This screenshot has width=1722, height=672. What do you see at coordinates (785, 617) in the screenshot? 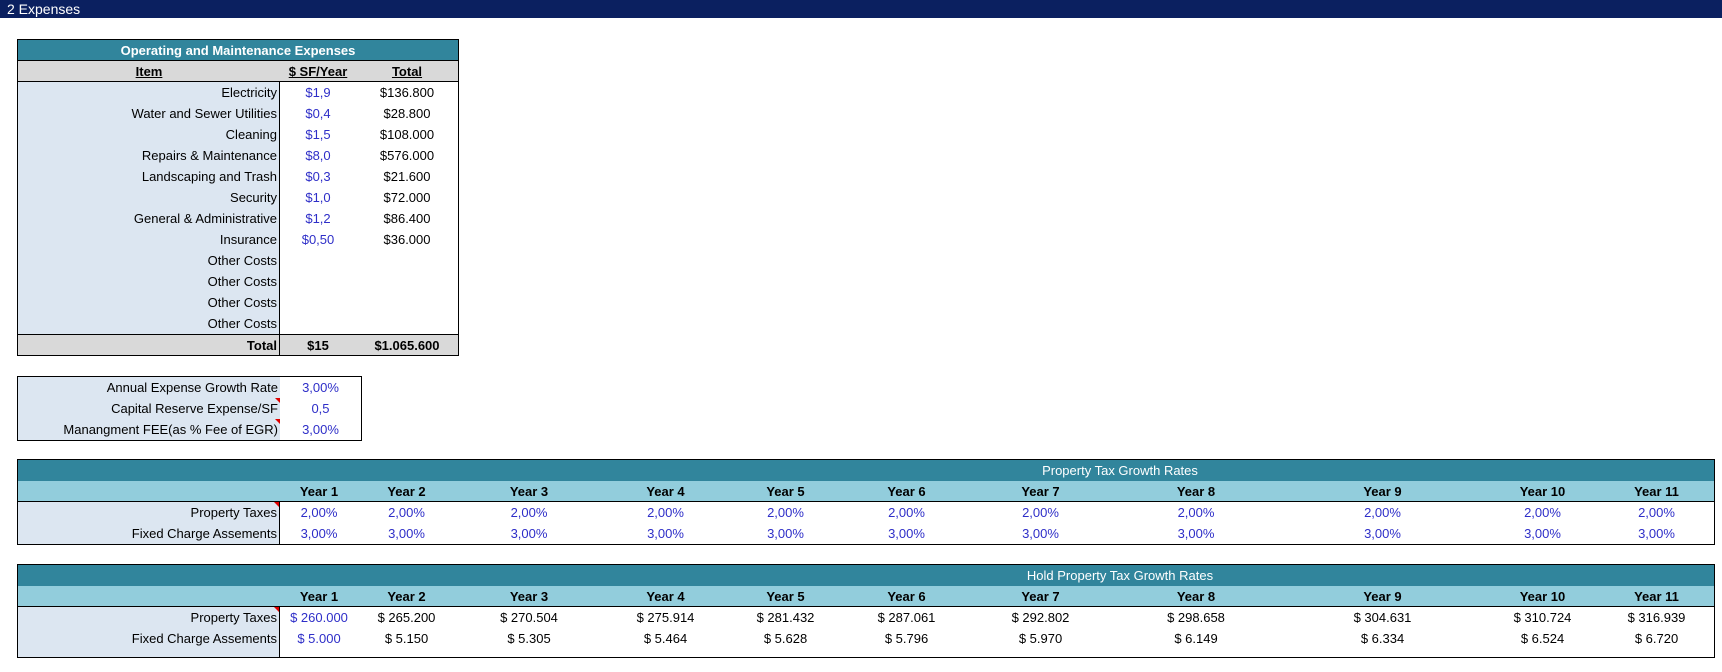
I see `hold_tax-value-cell: $ 281.432` at bounding box center [785, 617].